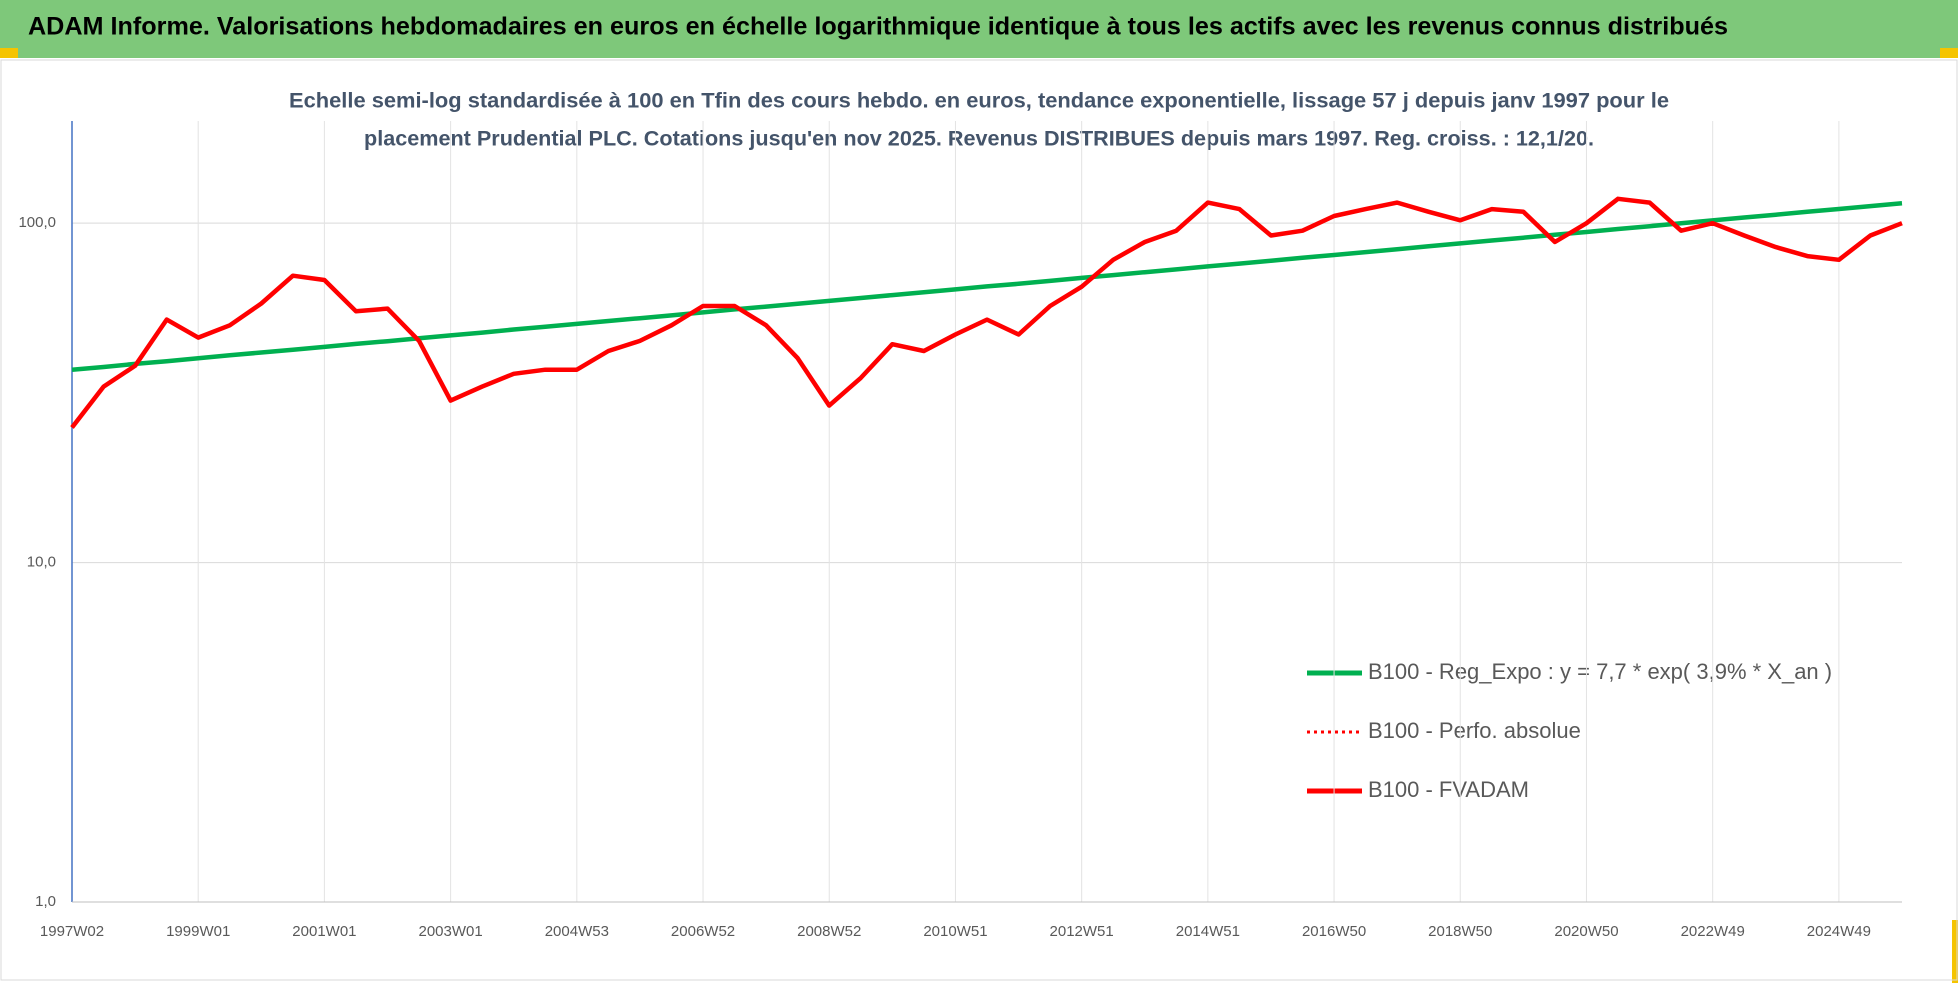  Describe the element at coordinates (1460, 931) in the screenshot. I see `x-tick-label: 2018W50` at that location.